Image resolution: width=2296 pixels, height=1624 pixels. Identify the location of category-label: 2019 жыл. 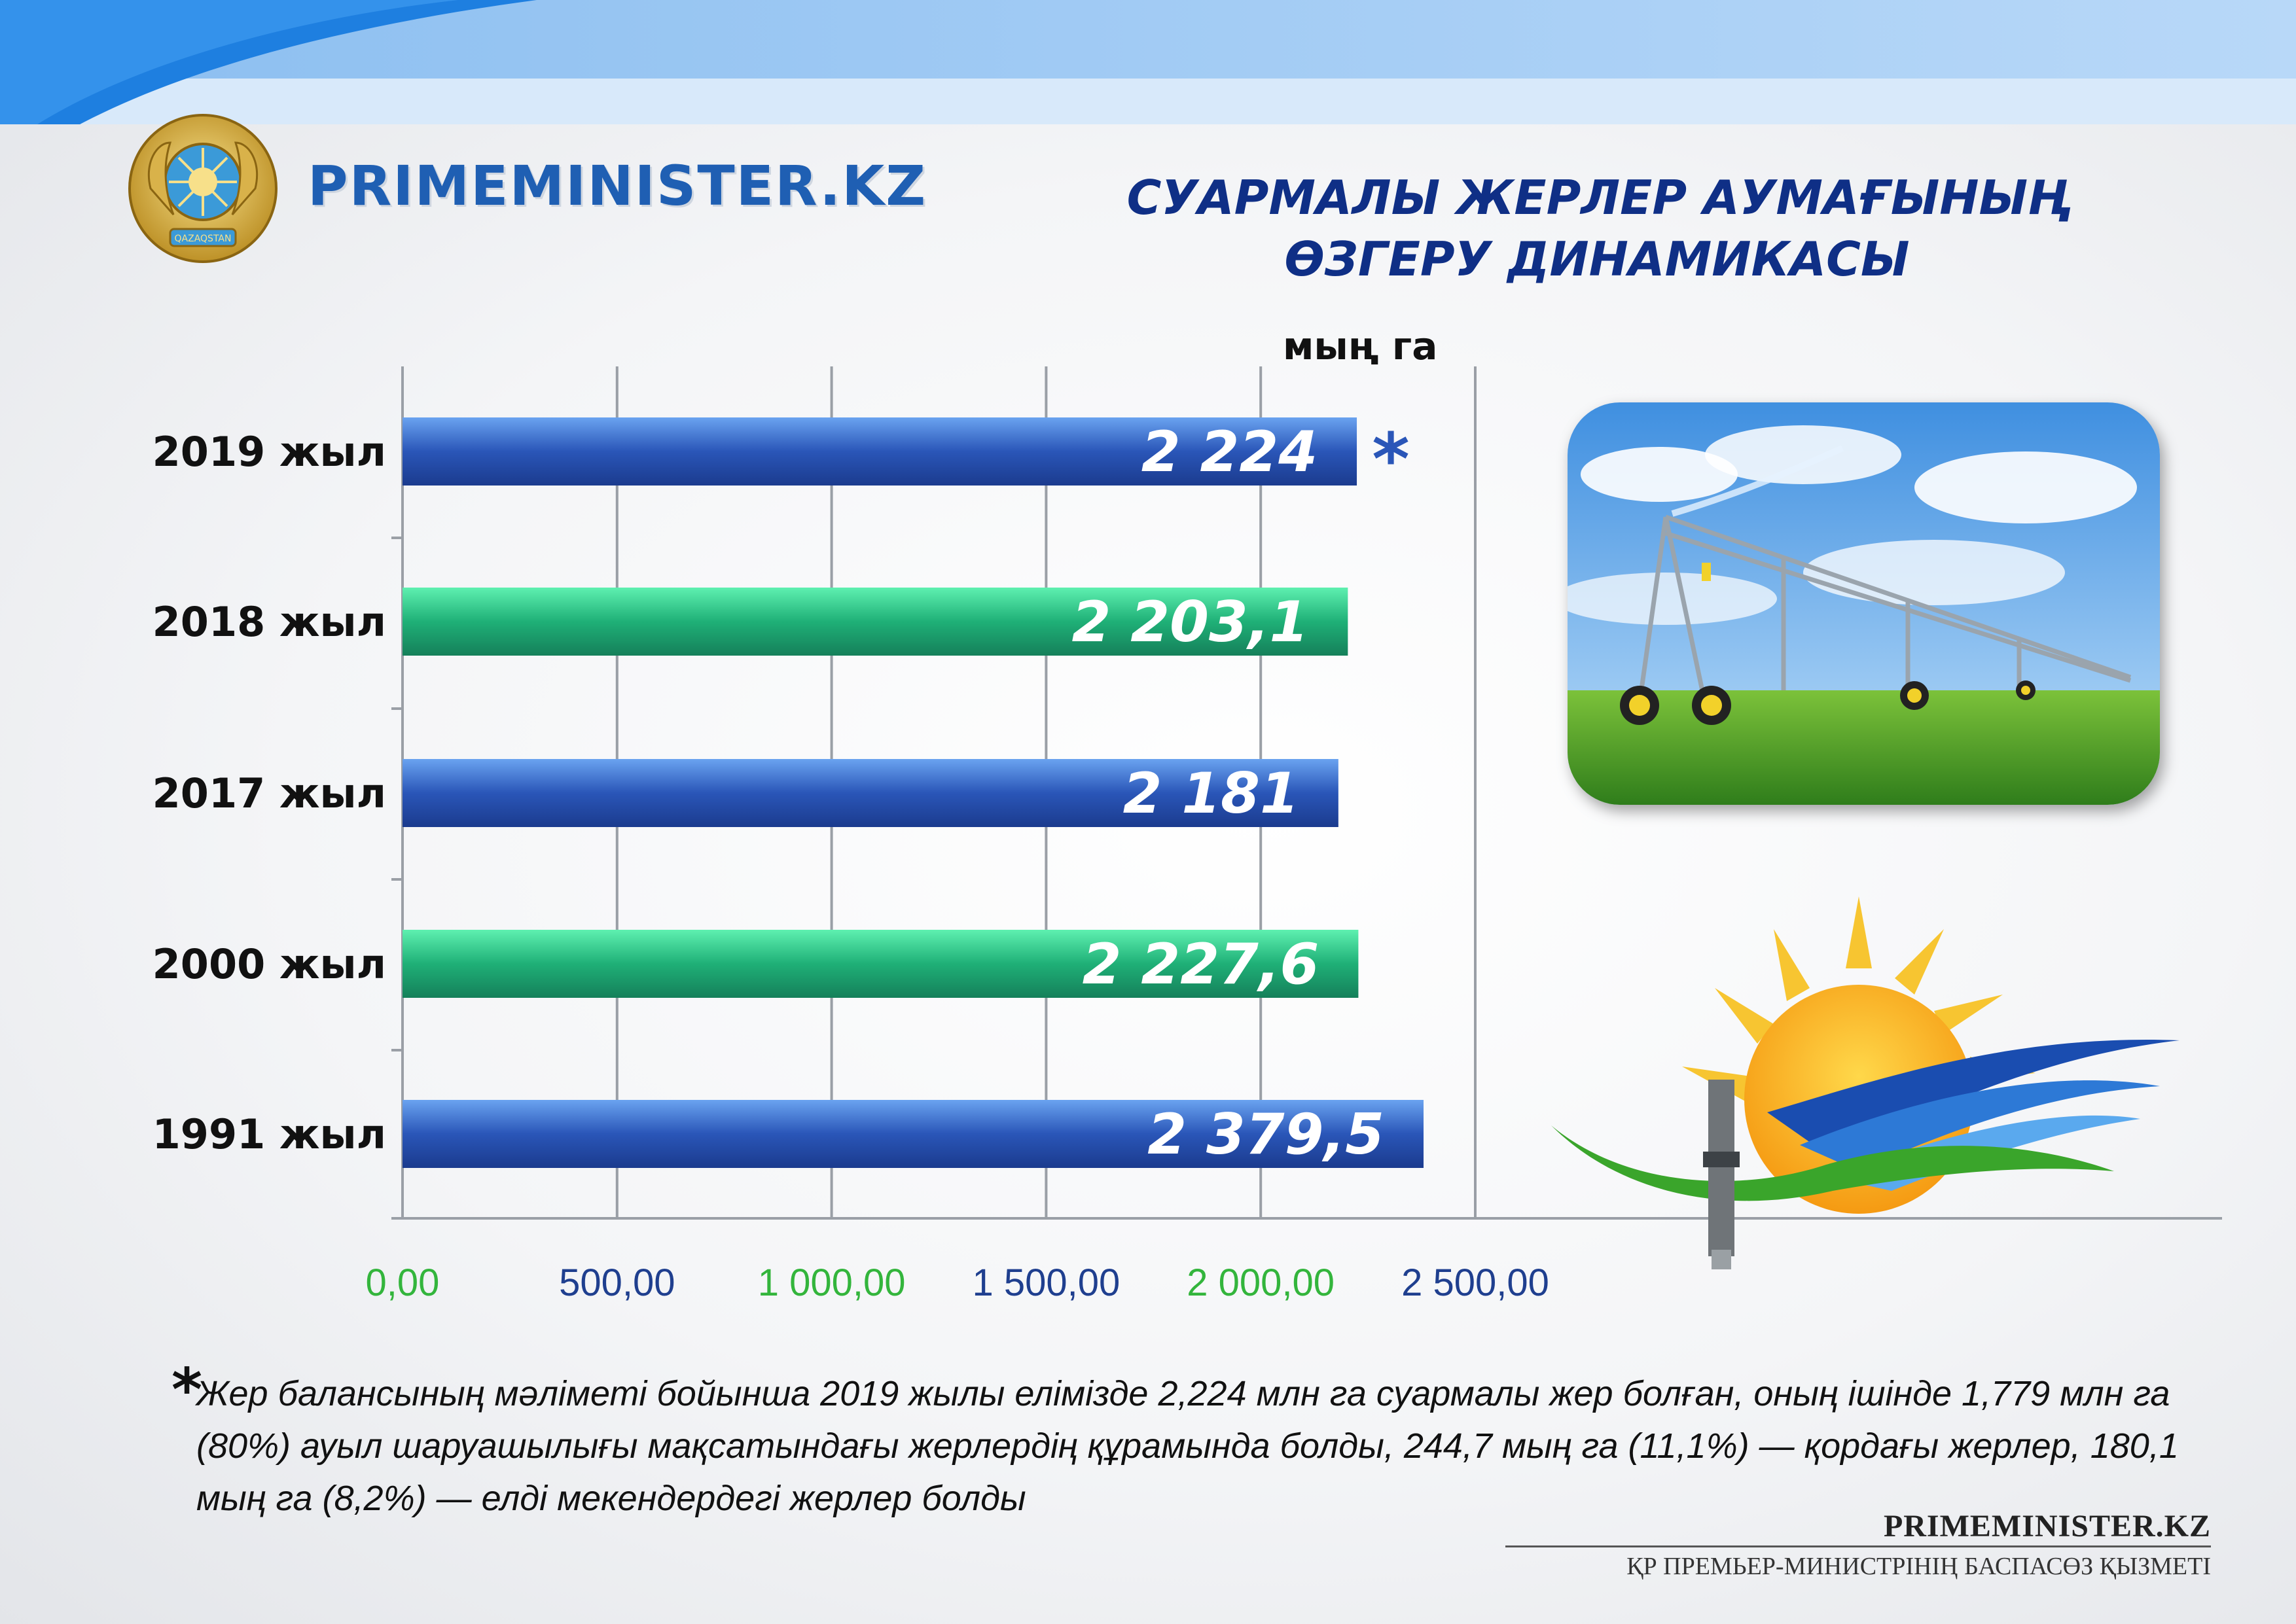
(269, 452).